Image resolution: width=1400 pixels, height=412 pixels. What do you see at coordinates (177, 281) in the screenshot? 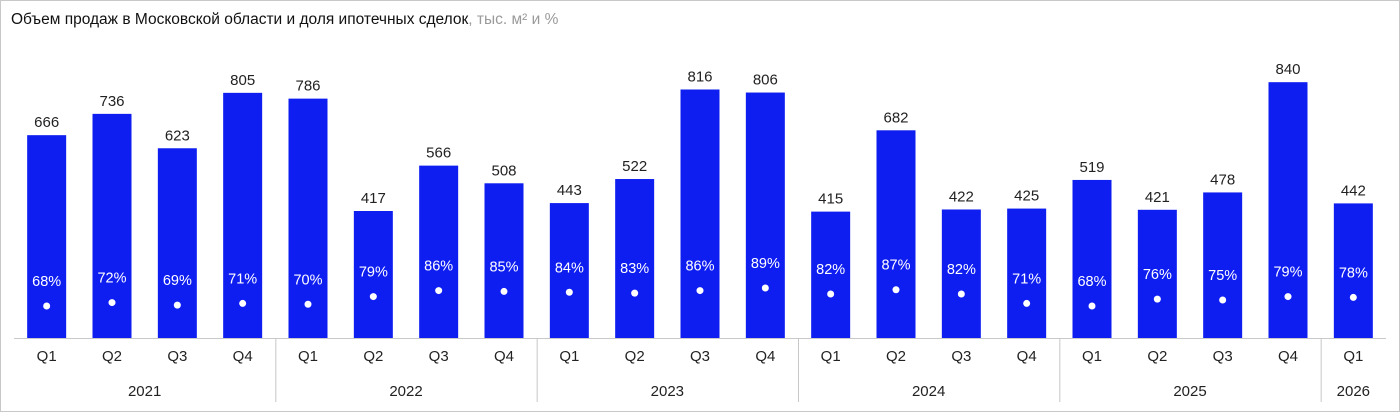
I see `percent-label: 69%` at bounding box center [177, 281].